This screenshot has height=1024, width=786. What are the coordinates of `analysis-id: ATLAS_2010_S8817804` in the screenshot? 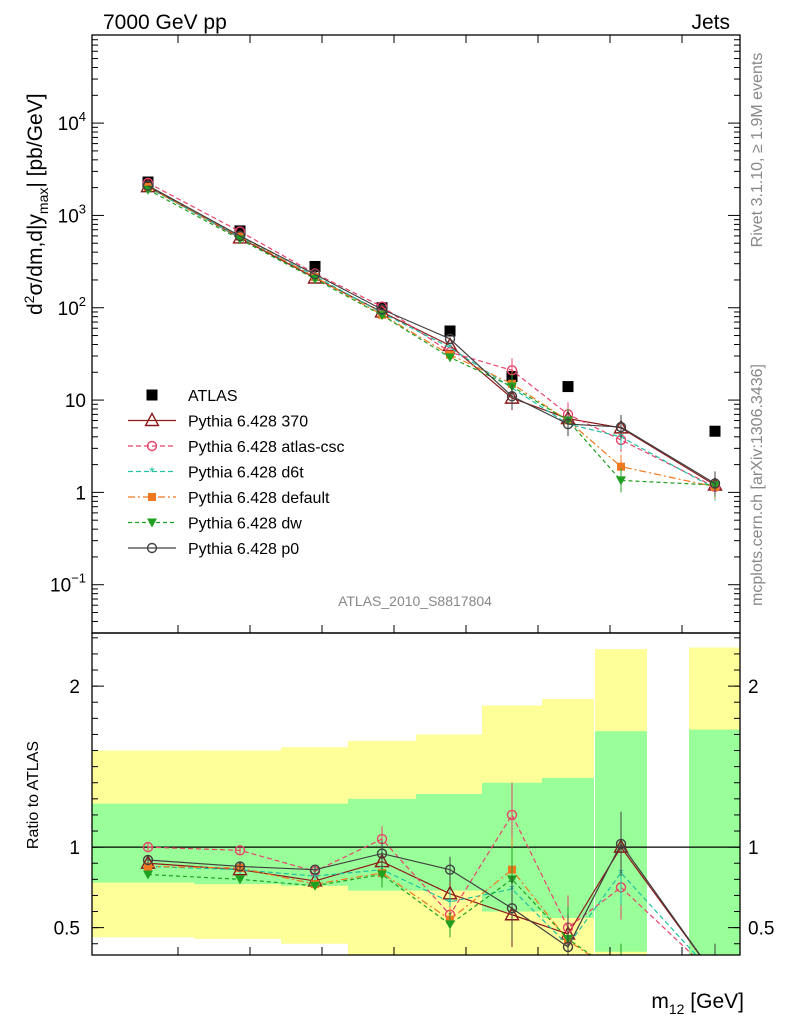 It's located at (415, 601).